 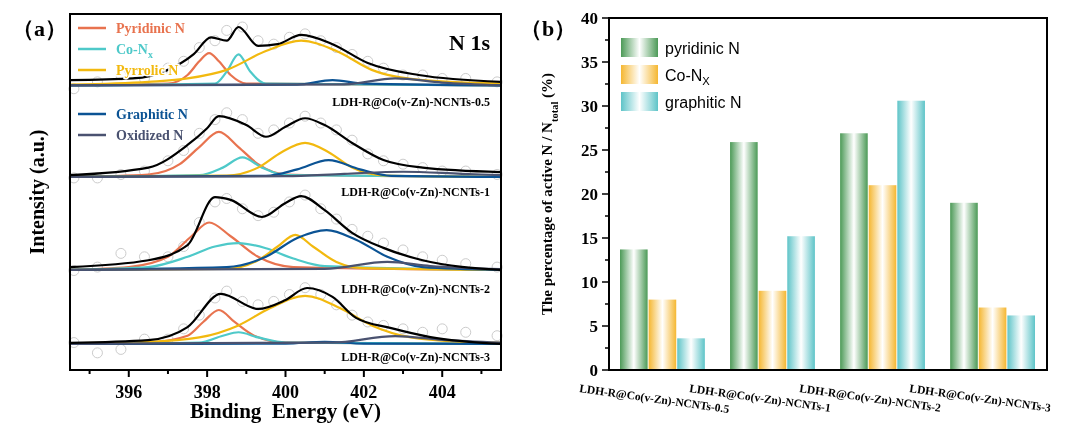 What do you see at coordinates (589, 106) in the screenshot?
I see `y-tick-label: 30` at bounding box center [589, 106].